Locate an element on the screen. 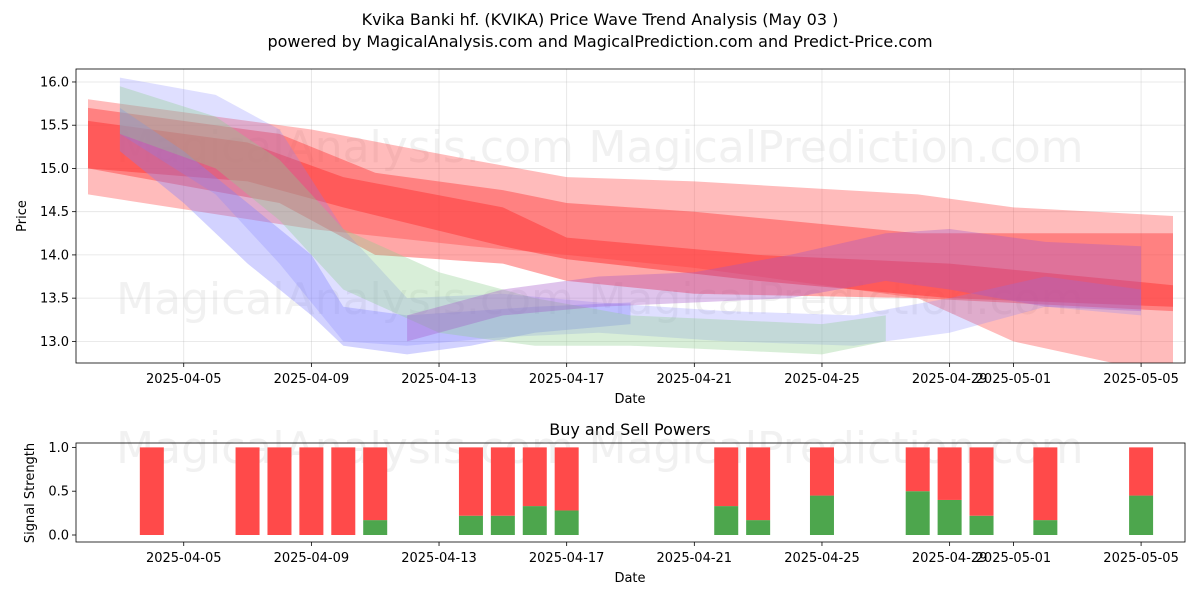 The image size is (1200, 600). price-x-tick-label: 2025-04-17 is located at coordinates (567, 379).